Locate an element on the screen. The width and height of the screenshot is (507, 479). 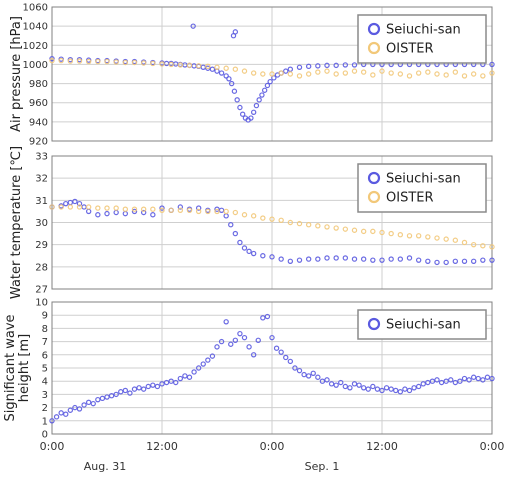
series-oister is located at coordinates (272, 227).